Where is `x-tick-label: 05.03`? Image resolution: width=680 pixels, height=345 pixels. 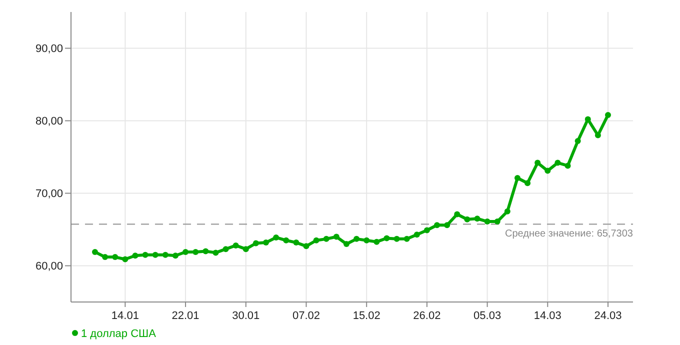 x-tick-label: 05.03 is located at coordinates (488, 316).